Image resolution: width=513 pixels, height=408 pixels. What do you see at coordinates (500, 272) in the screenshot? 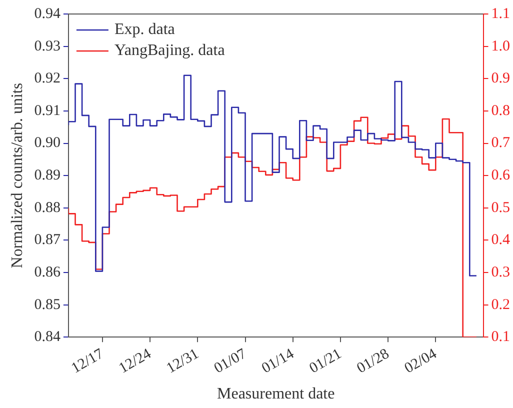
I see `y2-tick-label: 0.3` at bounding box center [500, 272].